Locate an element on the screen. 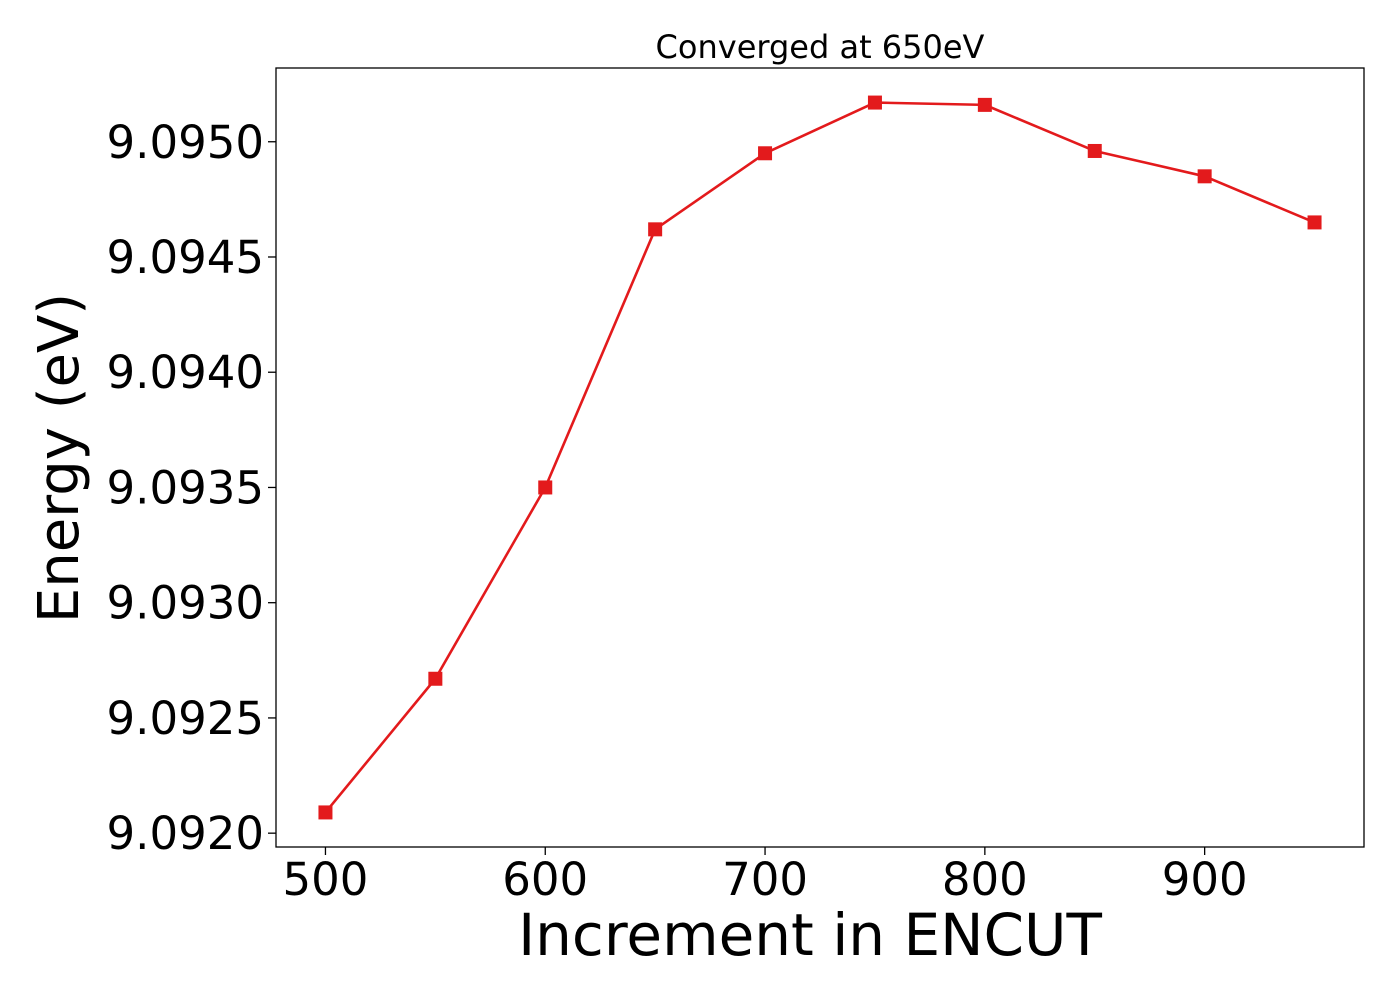  x-axis-label: Increment in ENCUT is located at coordinates (810, 935).